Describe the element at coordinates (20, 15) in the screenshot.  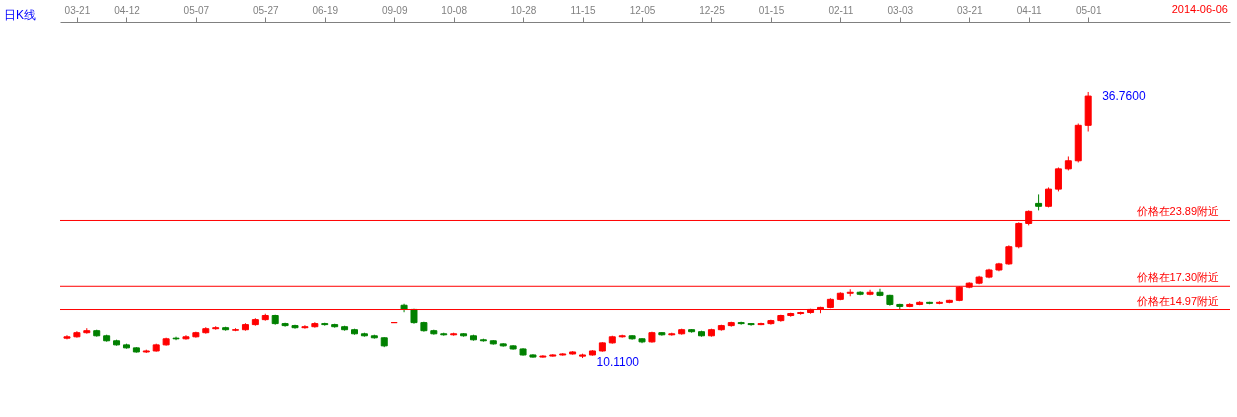
I see `chart-title: 日K线` at that location.